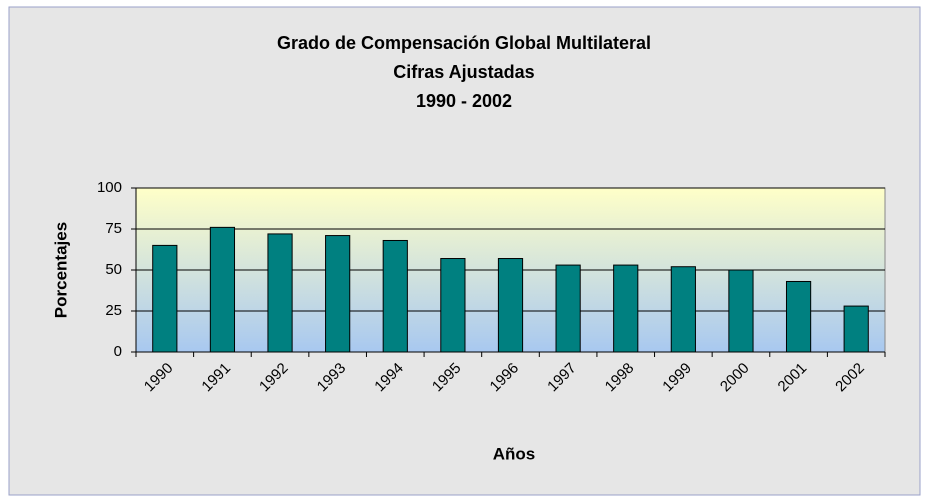 This screenshot has width=930, height=499. What do you see at coordinates (118, 351) in the screenshot?
I see `y-tick-label: 0` at bounding box center [118, 351].